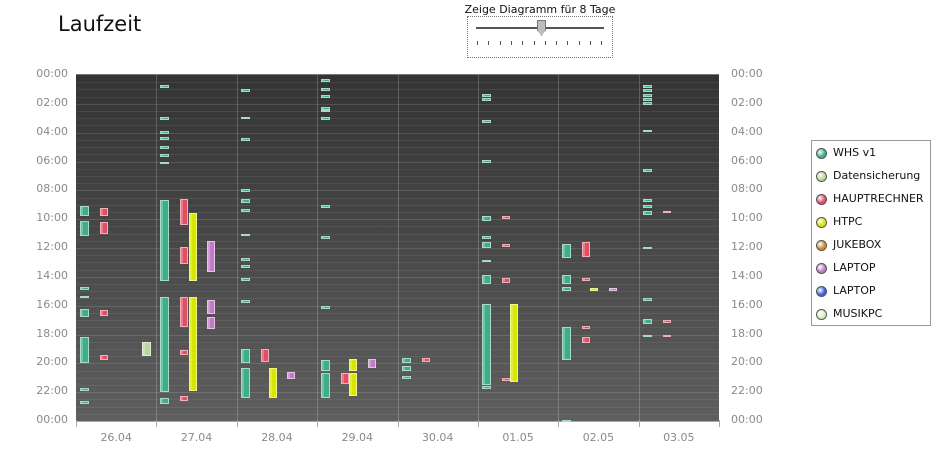 This screenshot has width=935, height=450. What do you see at coordinates (873, 223) in the screenshot?
I see `legend-item: HTPC` at bounding box center [873, 223].